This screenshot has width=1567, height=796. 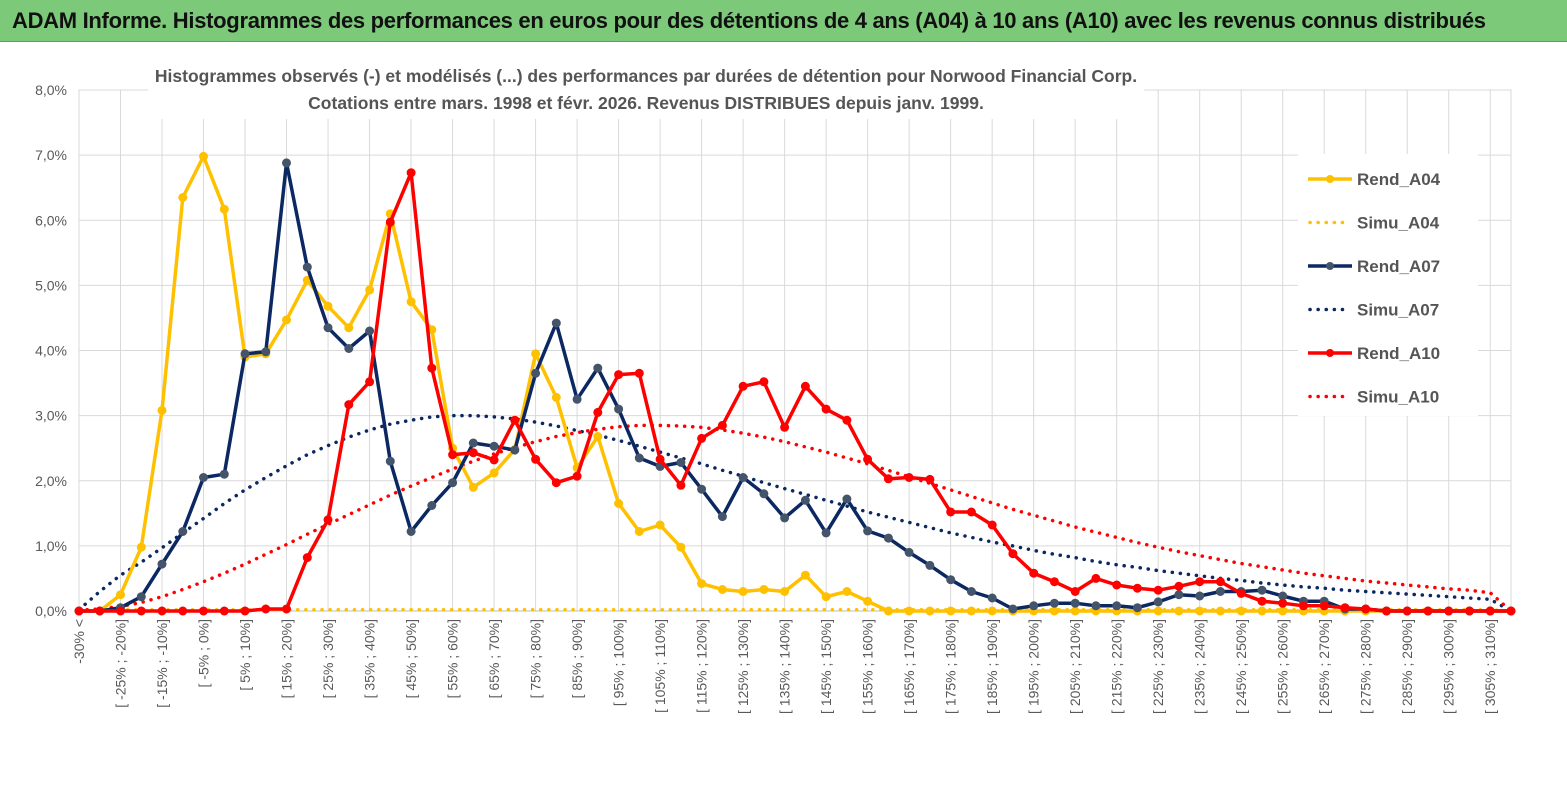 What do you see at coordinates (1374, 266) in the screenshot?
I see `legend-item-rend-a07: Rend_A07` at bounding box center [1374, 266].